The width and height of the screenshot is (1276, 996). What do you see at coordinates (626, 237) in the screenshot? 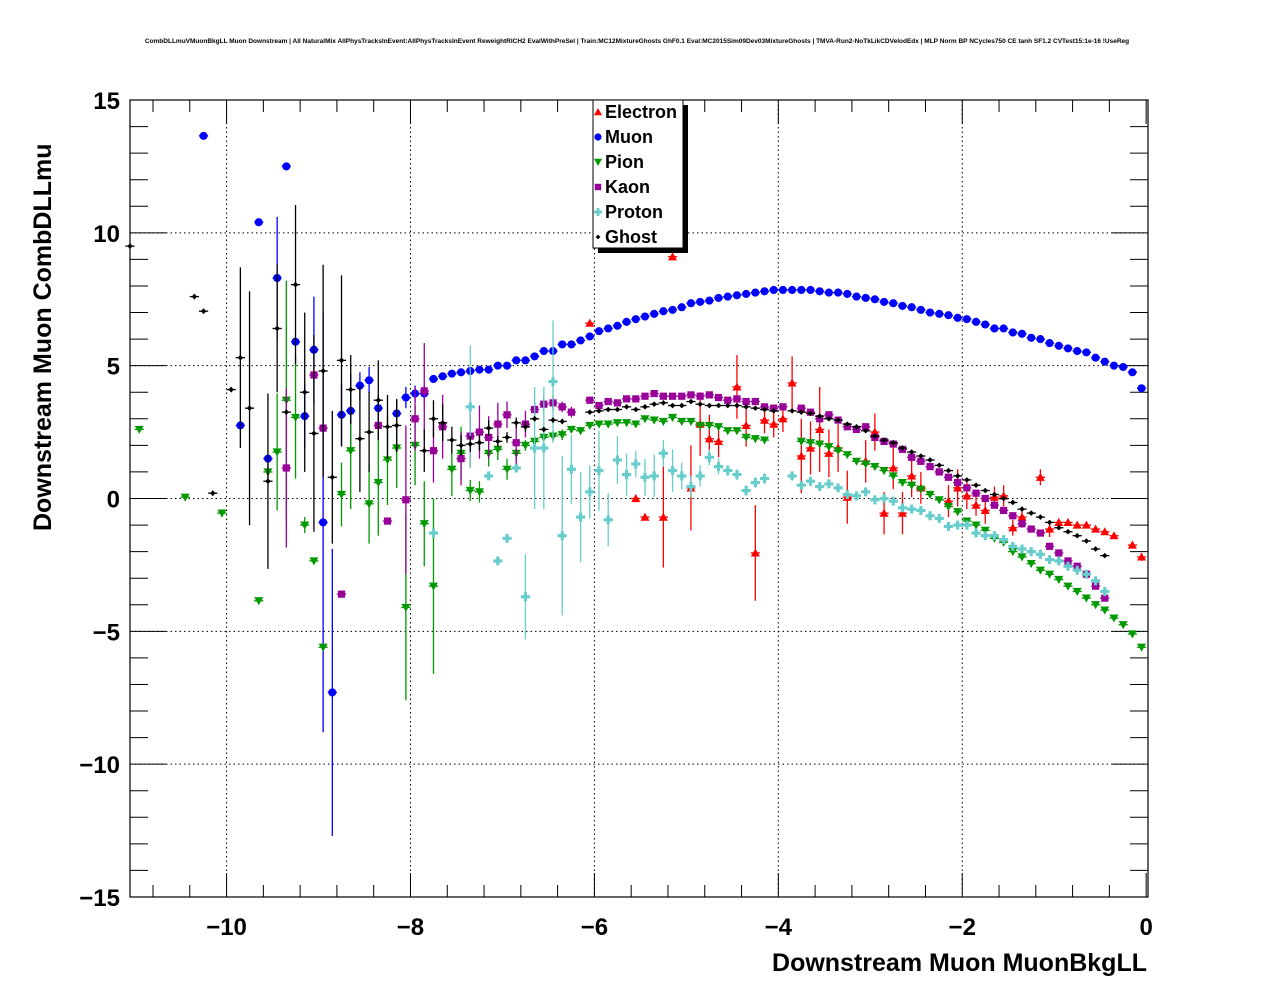
I see `legend-item-ghost: Ghost` at bounding box center [626, 237].